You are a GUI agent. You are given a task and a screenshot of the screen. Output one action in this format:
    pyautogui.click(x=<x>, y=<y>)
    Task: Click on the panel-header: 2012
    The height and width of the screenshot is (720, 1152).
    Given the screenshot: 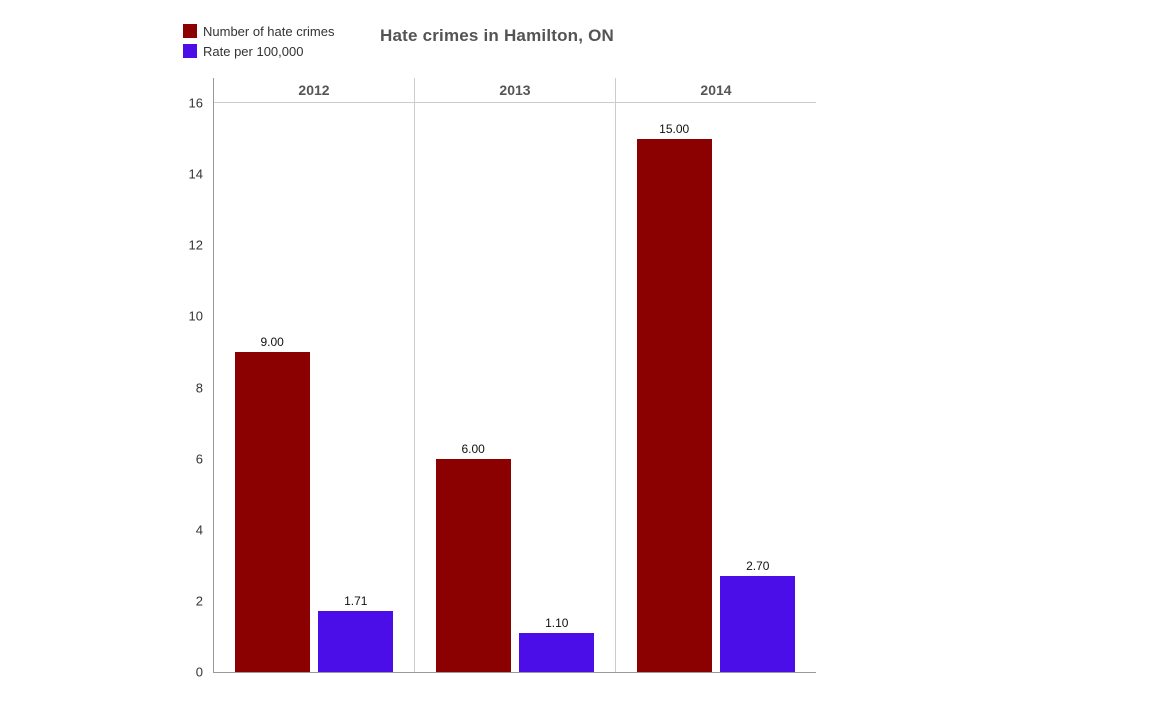 What is the action you would take?
    pyautogui.click(x=314, y=90)
    